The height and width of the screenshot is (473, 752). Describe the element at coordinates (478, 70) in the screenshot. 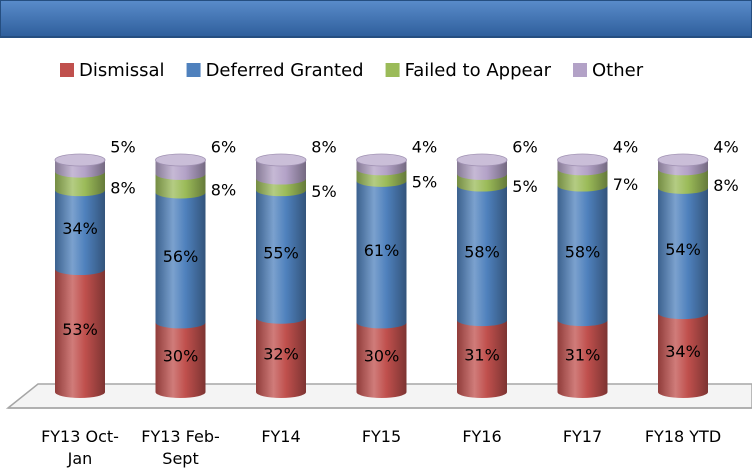

I see `legend-label: Failed to Appear` at that location.